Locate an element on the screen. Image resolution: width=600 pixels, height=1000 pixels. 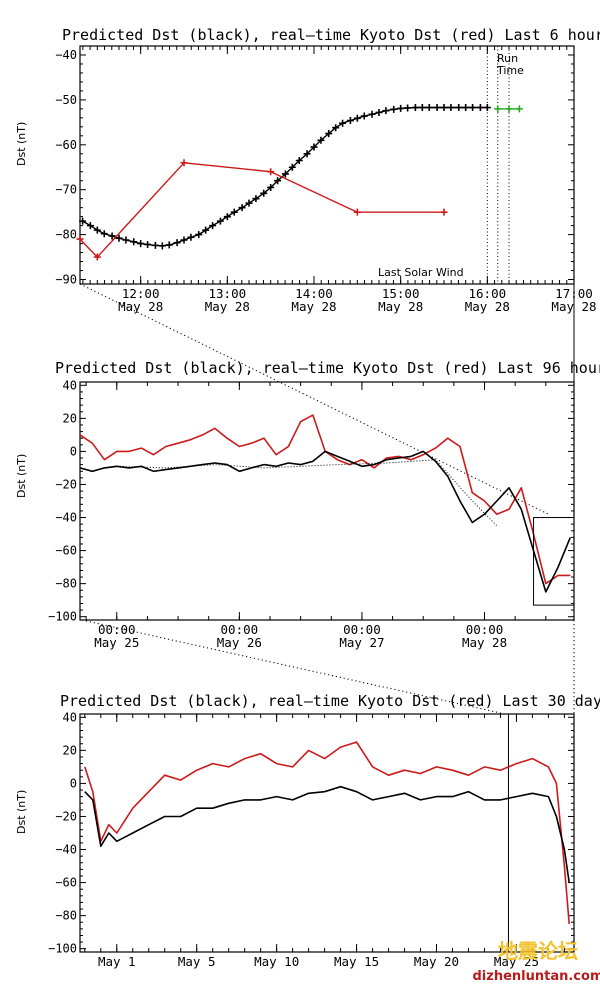
series-line-kyoto-dst is located at coordinates (327, 832).